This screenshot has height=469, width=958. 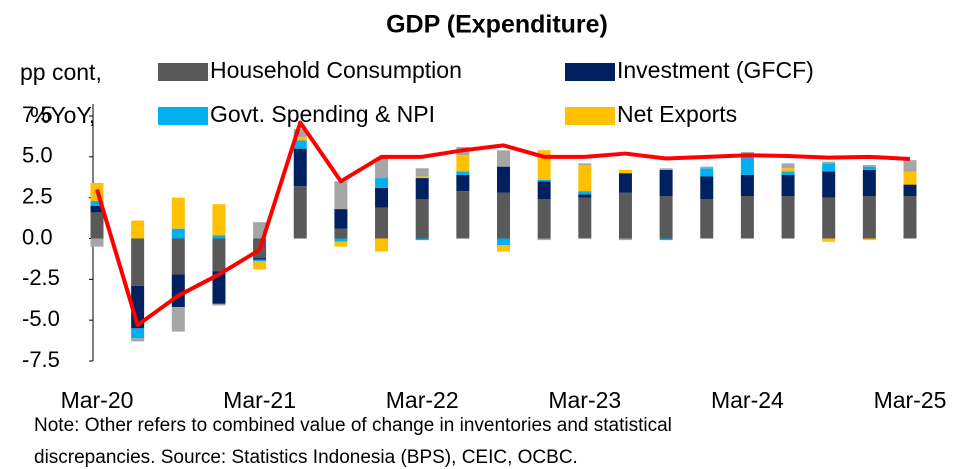 What do you see at coordinates (62, 115) in the screenshot?
I see `y-axis-label: %YoY,` at bounding box center [62, 115].